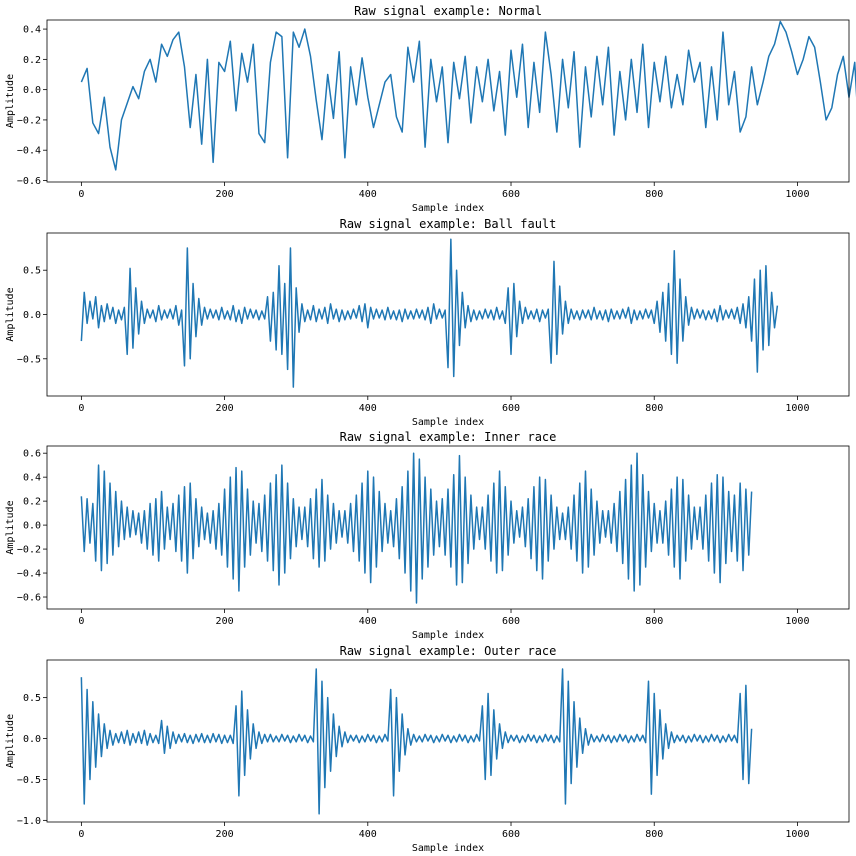 The image size is (856, 856). Describe the element at coordinates (448, 11) in the screenshot. I see `chart-title: Raw signal example: Normal` at that location.